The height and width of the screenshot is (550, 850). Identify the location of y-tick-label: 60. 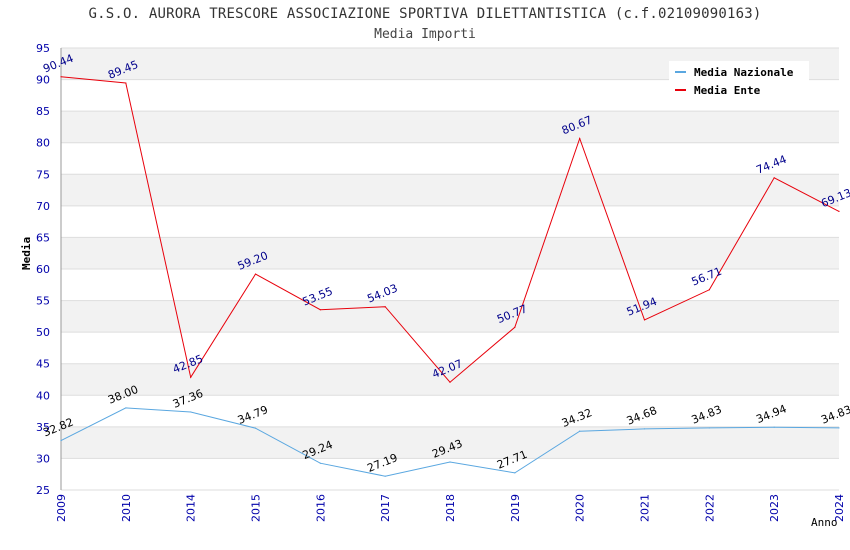
(43, 269).